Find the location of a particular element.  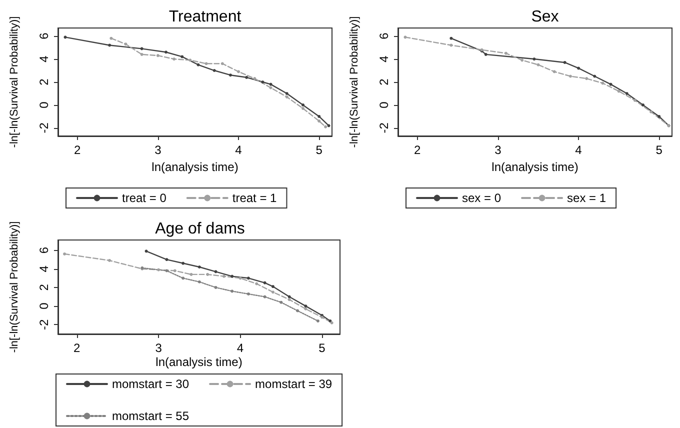

legend-label: momstart = 39 is located at coordinates (293, 384).